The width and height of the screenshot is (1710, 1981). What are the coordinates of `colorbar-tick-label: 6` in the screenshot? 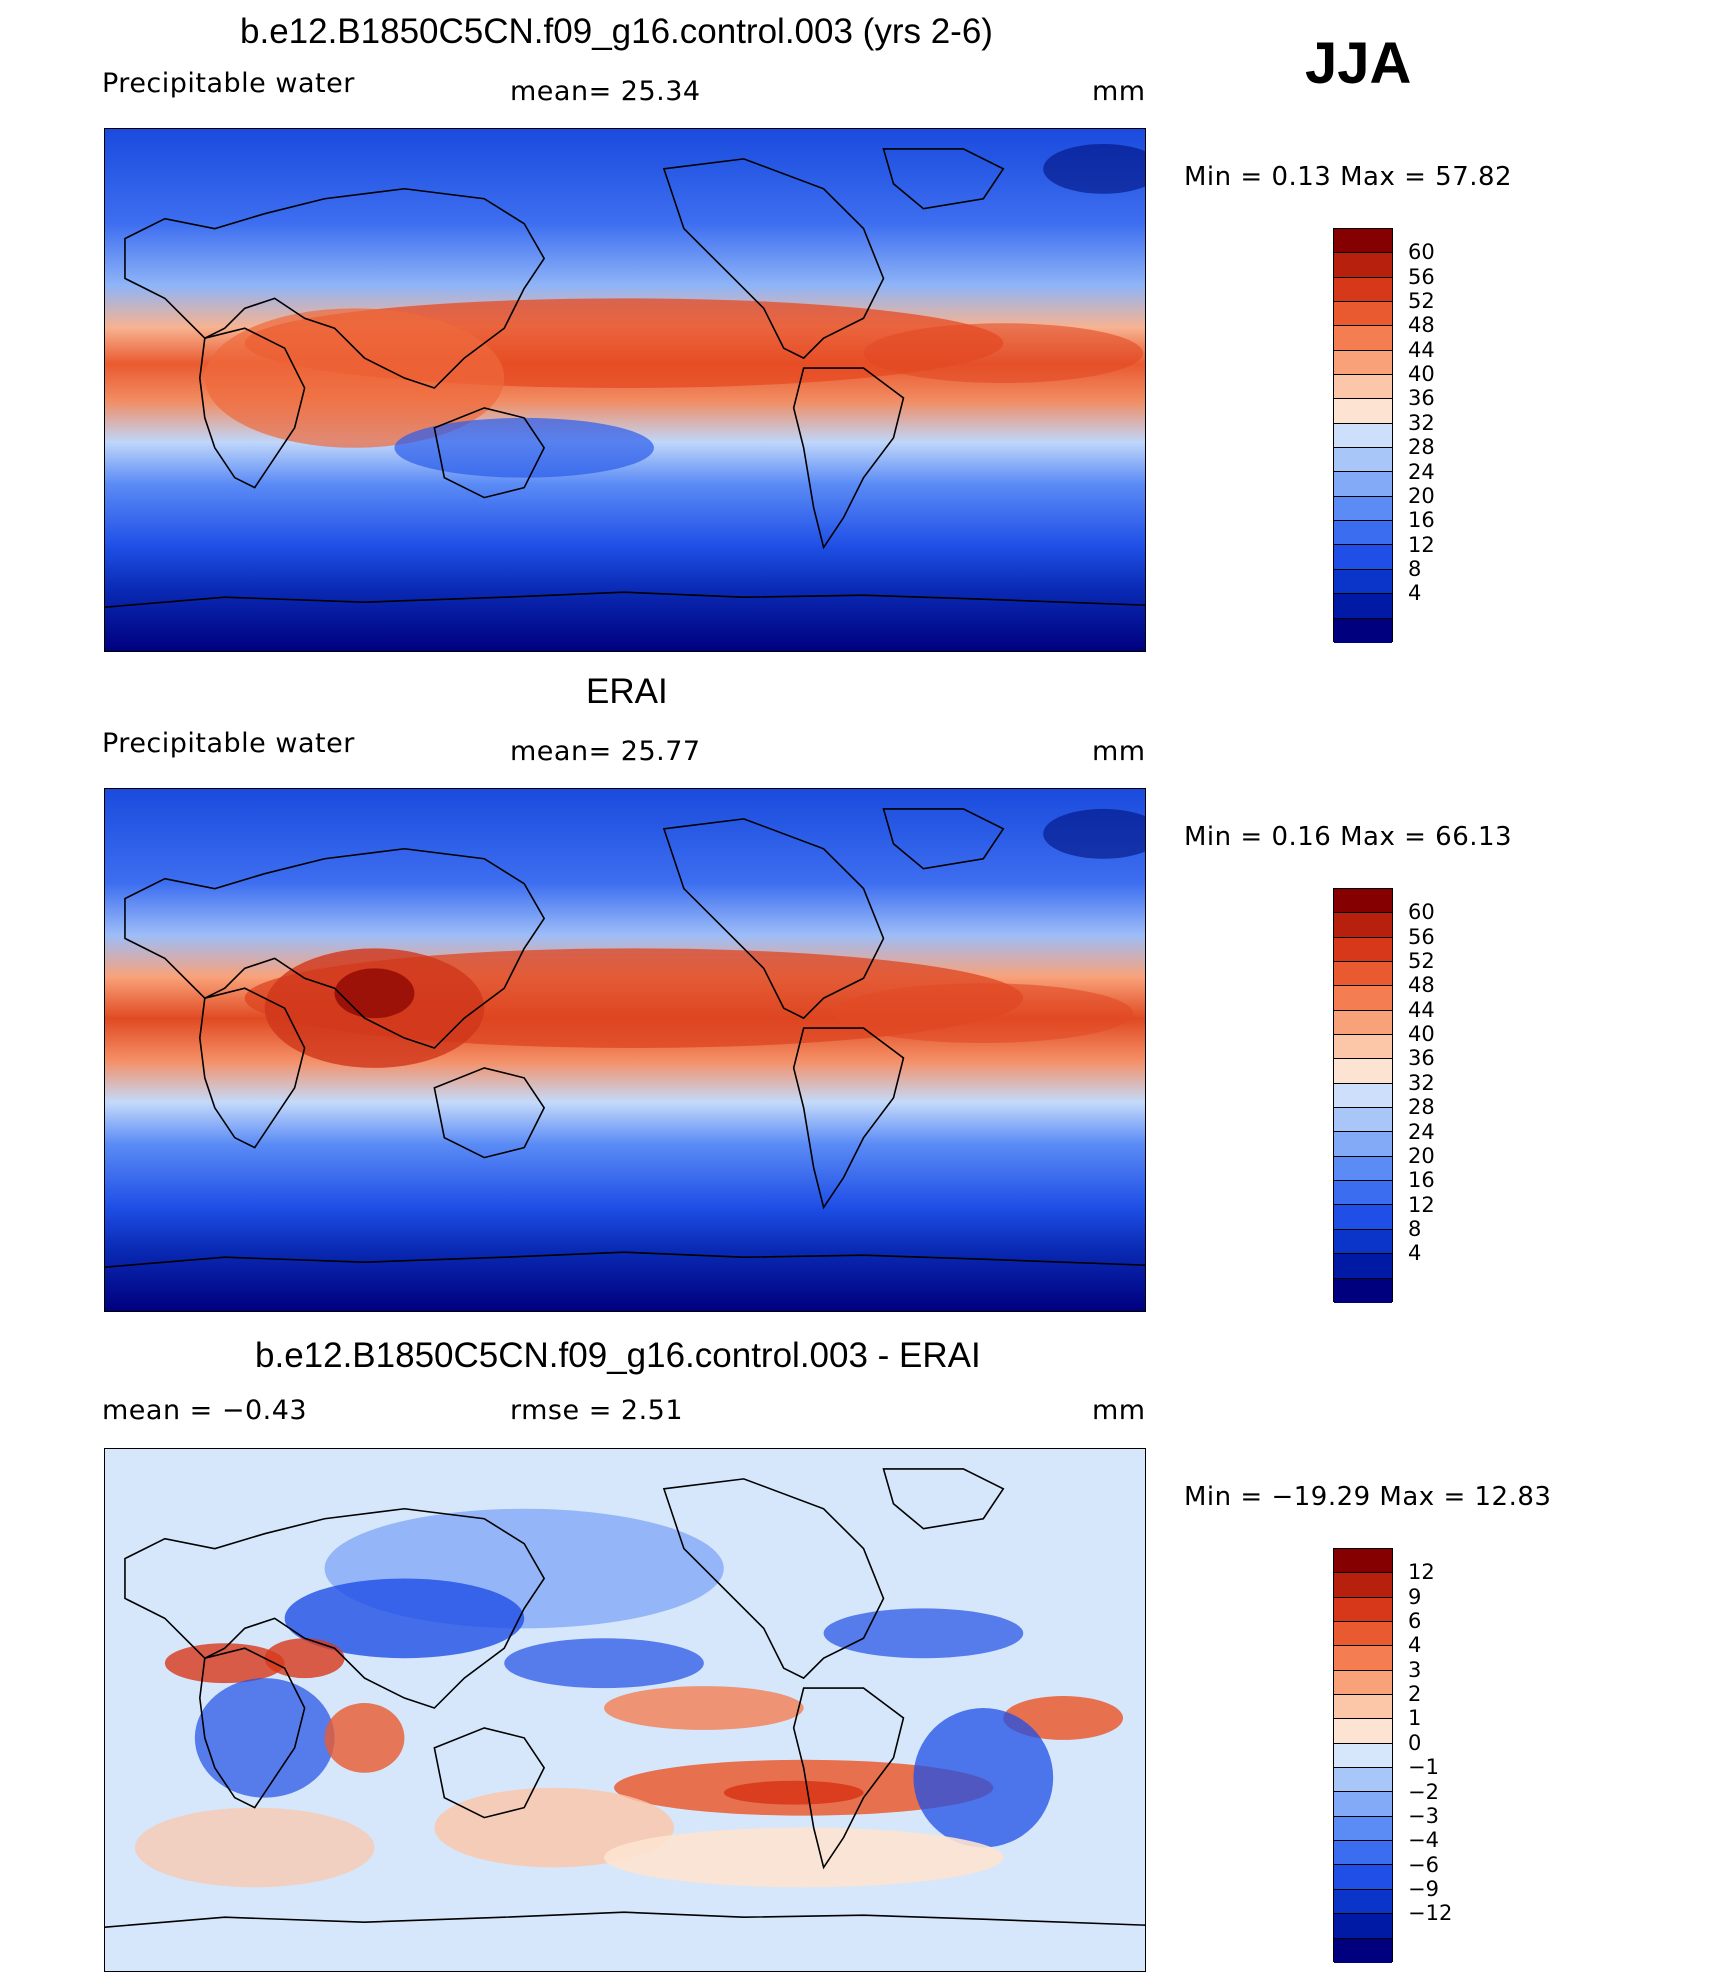 It's located at (1415, 1621).